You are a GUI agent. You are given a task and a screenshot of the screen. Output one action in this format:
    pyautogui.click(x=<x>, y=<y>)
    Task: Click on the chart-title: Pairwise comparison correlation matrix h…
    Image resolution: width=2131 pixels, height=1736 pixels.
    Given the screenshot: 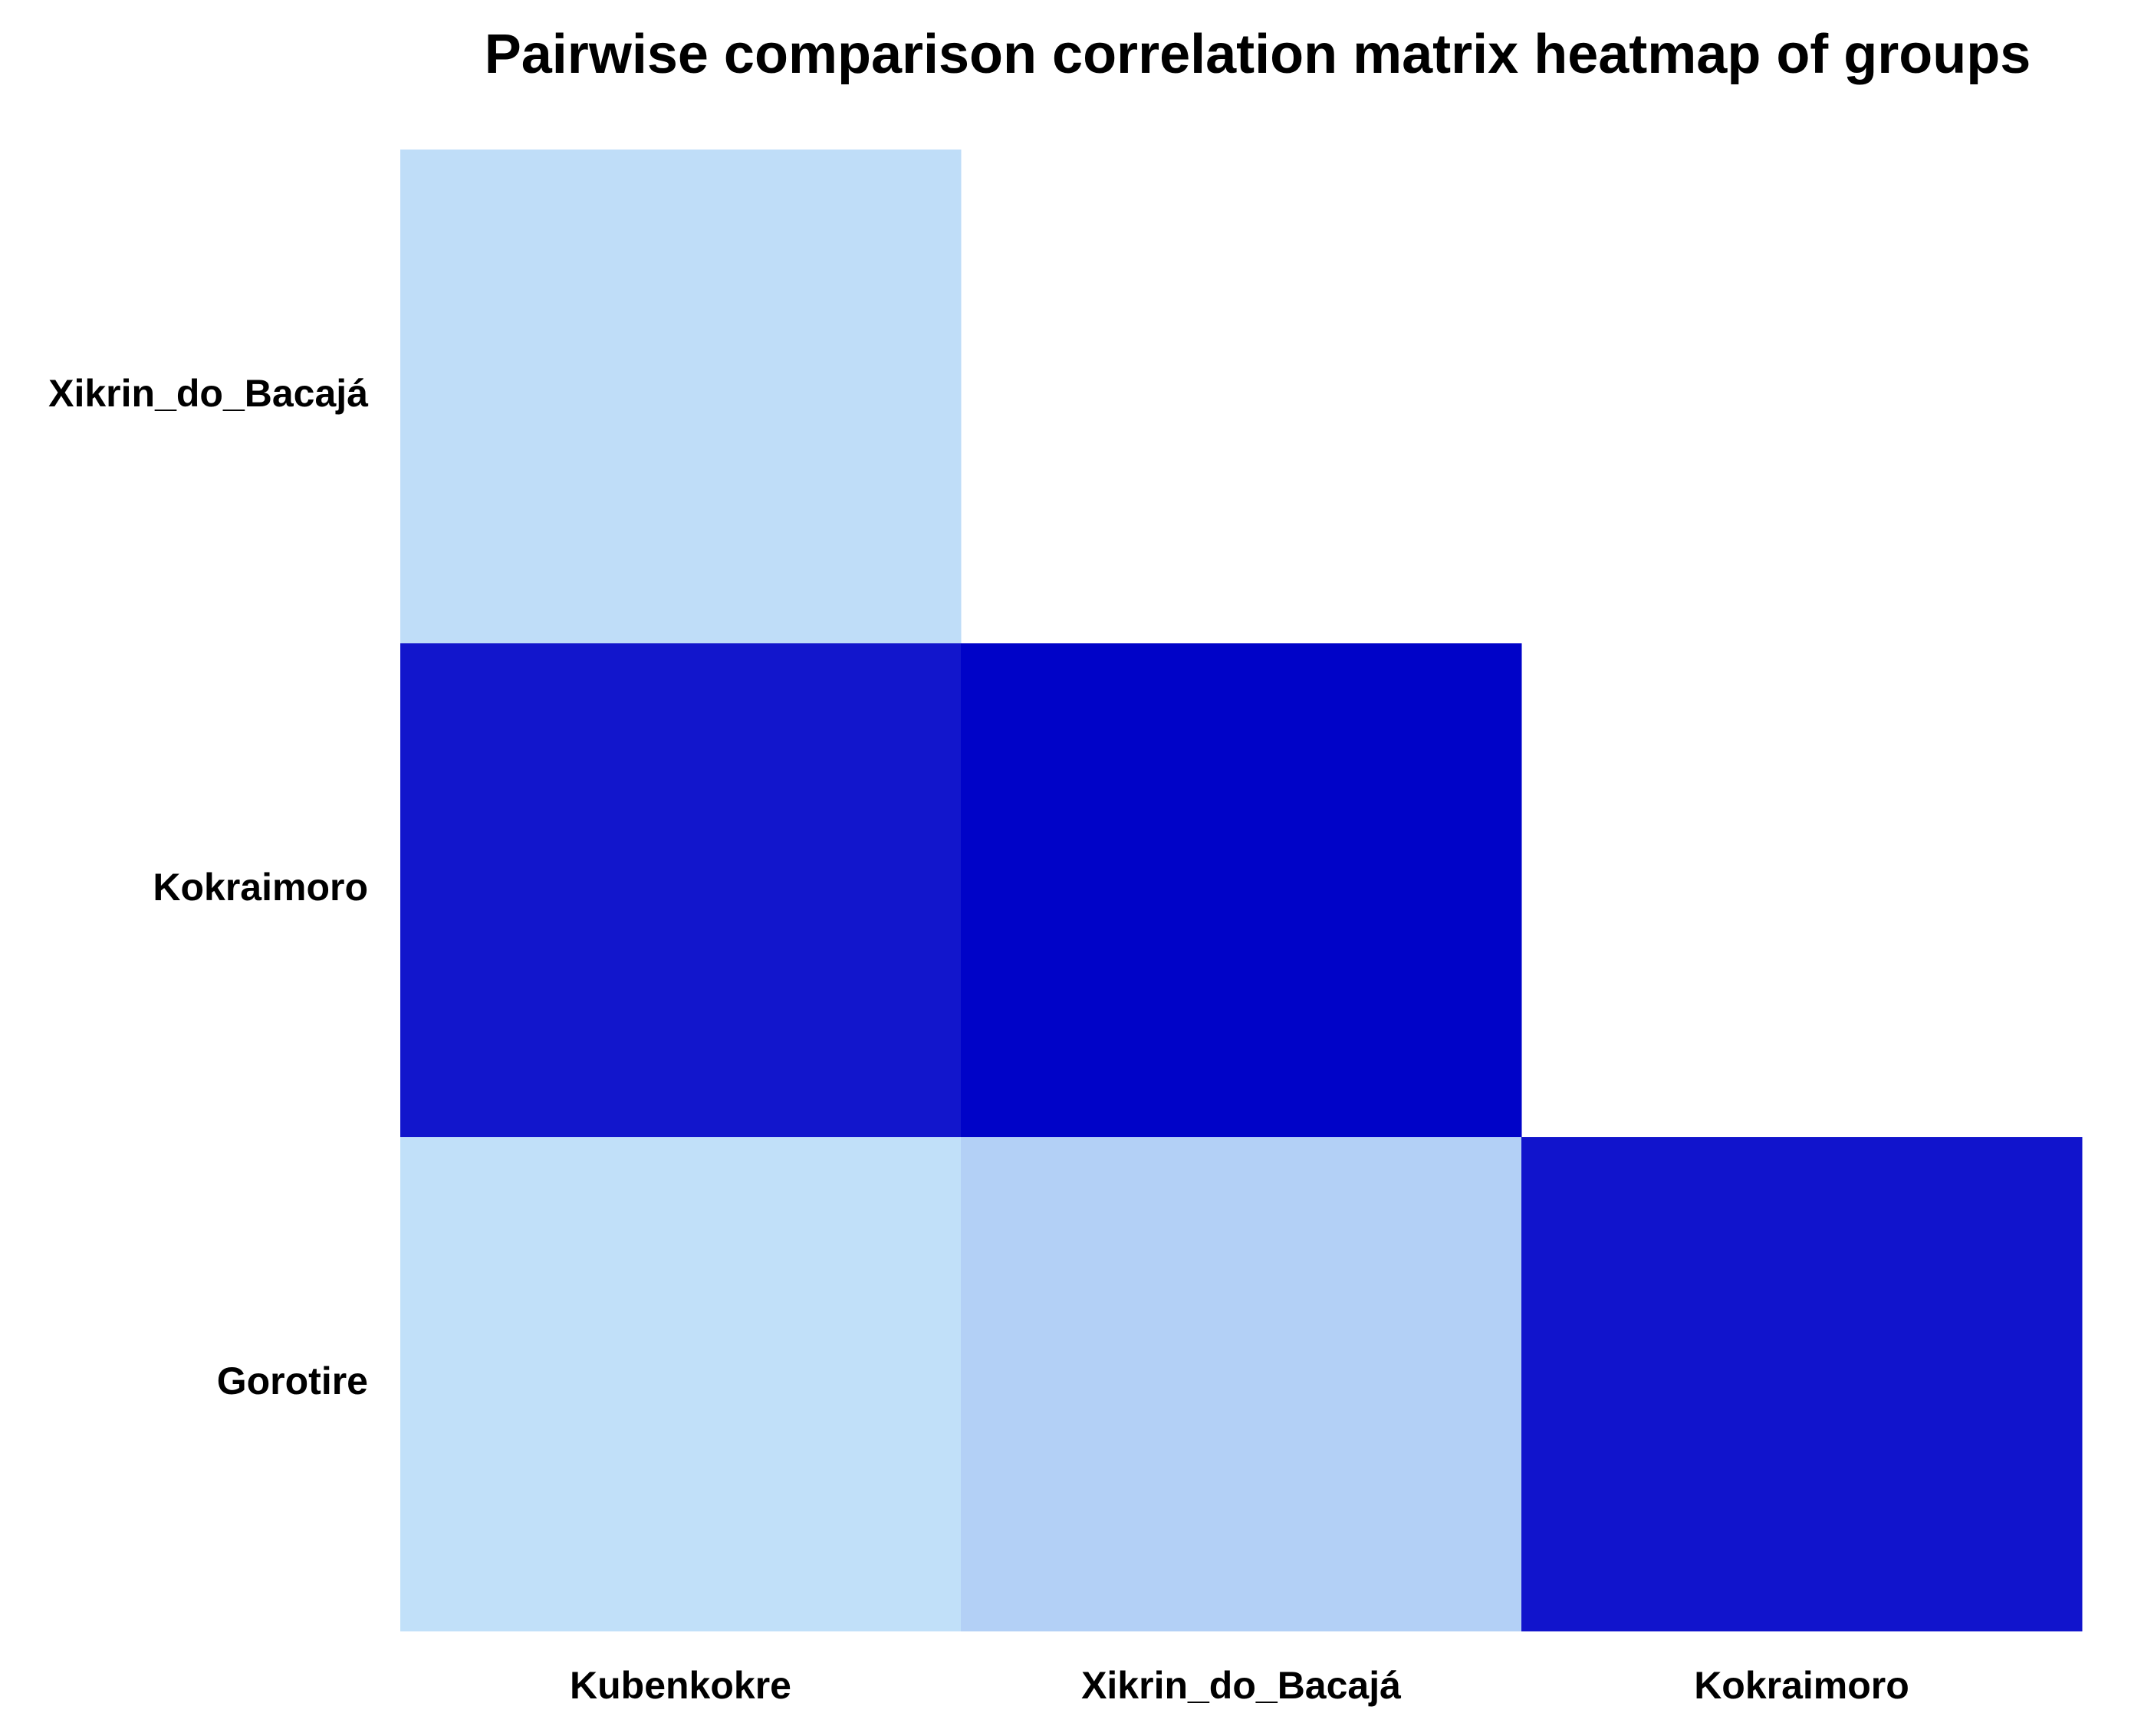 What is the action you would take?
    pyautogui.click(x=1258, y=54)
    